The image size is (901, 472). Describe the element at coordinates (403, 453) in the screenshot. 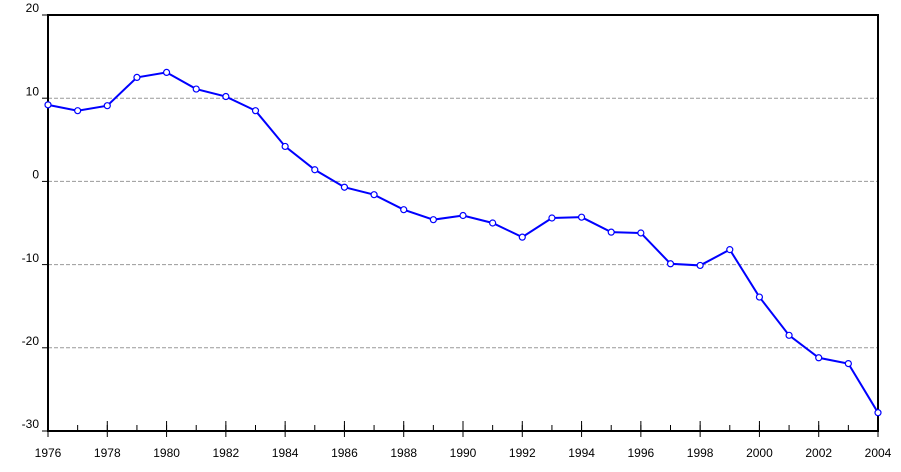

I see `x-tick-label: 1988` at that location.